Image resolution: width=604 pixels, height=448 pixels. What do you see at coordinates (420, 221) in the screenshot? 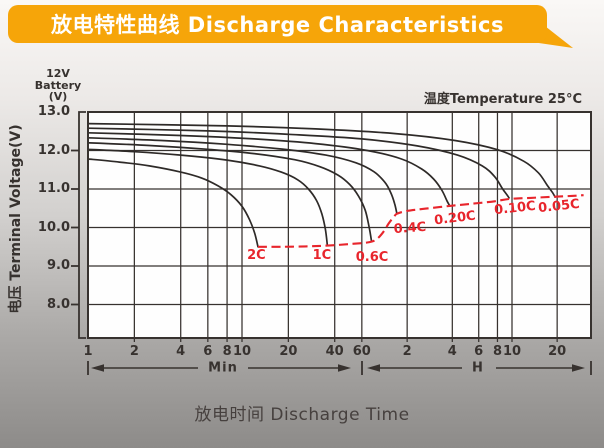
I see `end-voltage-locus-line` at bounding box center [420, 221].